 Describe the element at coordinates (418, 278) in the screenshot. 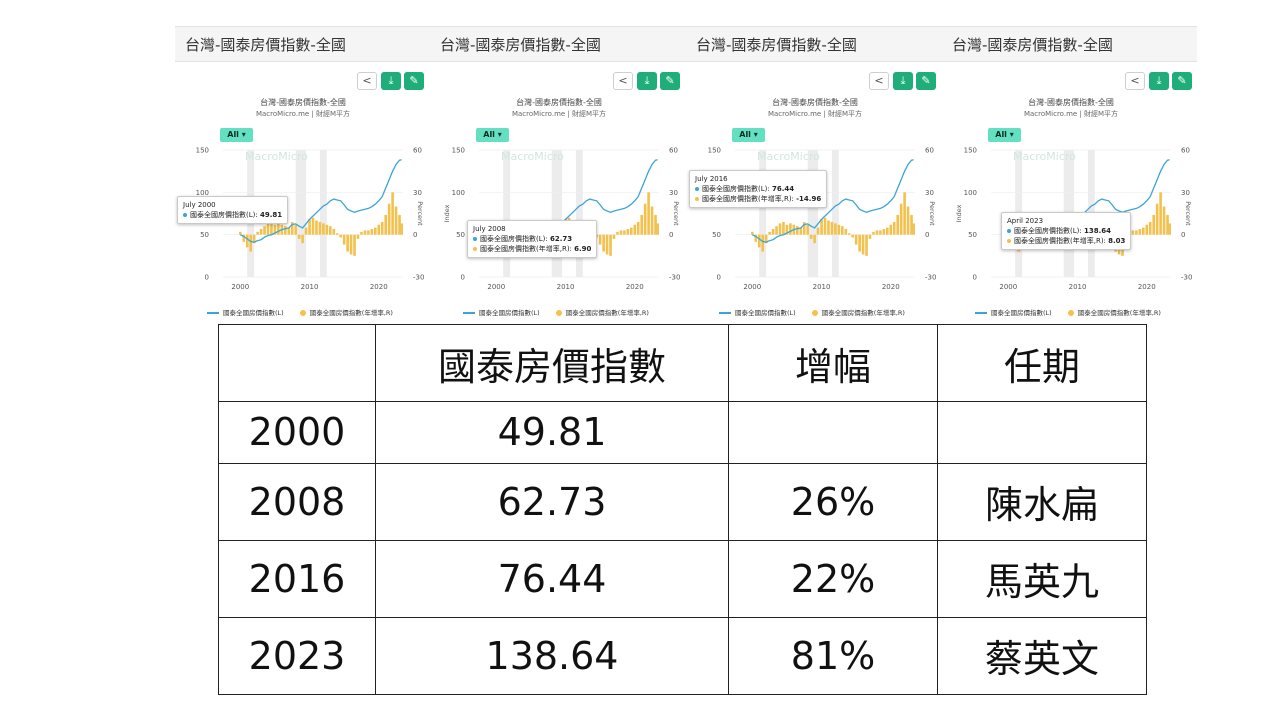

I see `right-tick-label: -30` at that location.